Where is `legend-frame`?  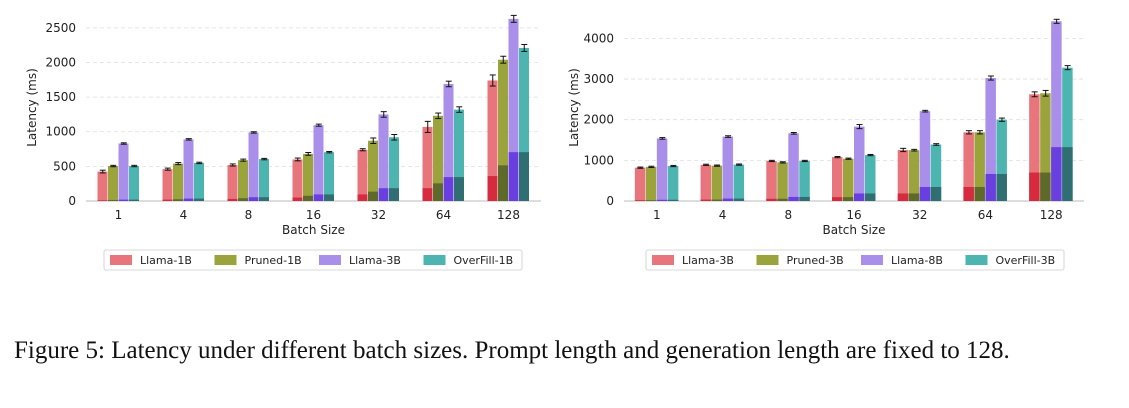 legend-frame is located at coordinates (855, 260).